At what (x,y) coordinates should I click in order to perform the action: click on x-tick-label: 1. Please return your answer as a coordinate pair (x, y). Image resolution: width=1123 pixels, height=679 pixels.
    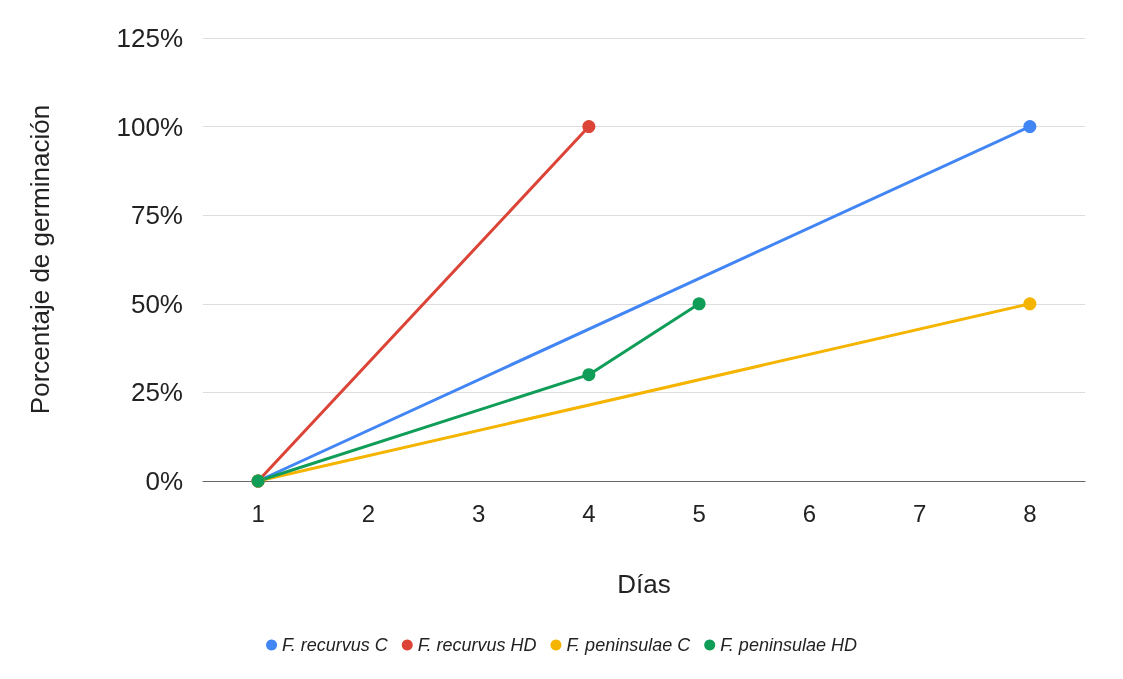
    Looking at the image, I should click on (258, 513).